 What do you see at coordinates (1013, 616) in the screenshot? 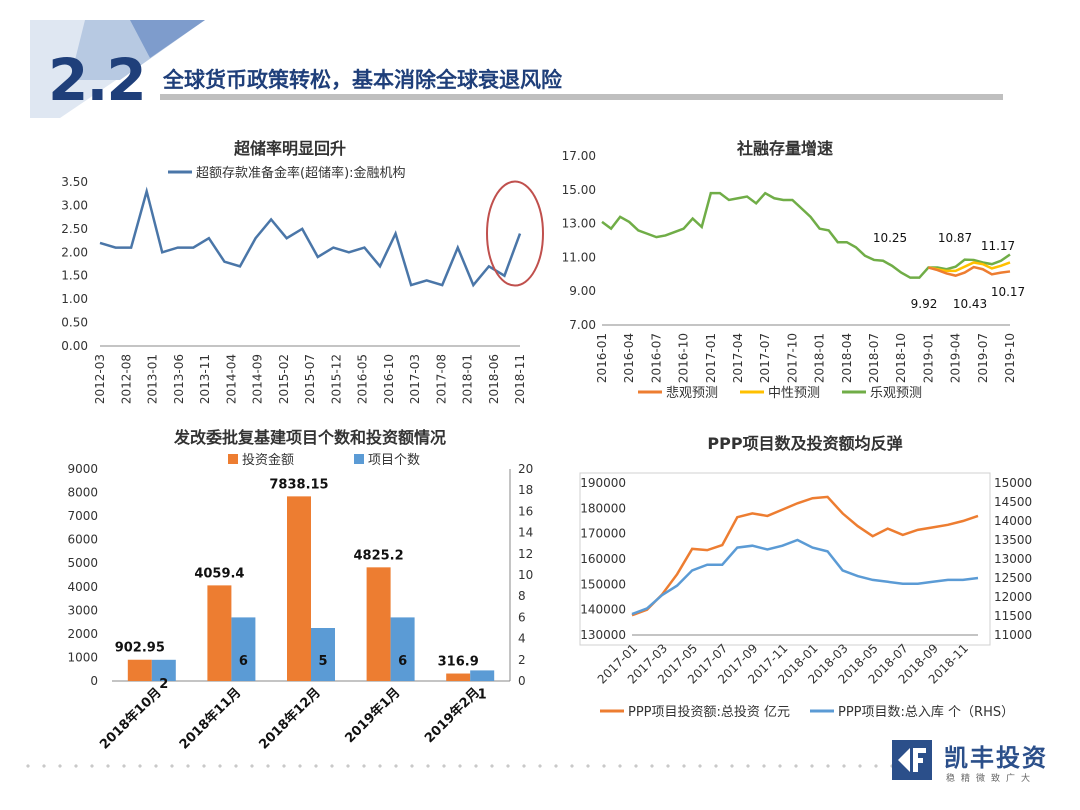
I see `y2-tick-label: 11500` at bounding box center [1013, 616].